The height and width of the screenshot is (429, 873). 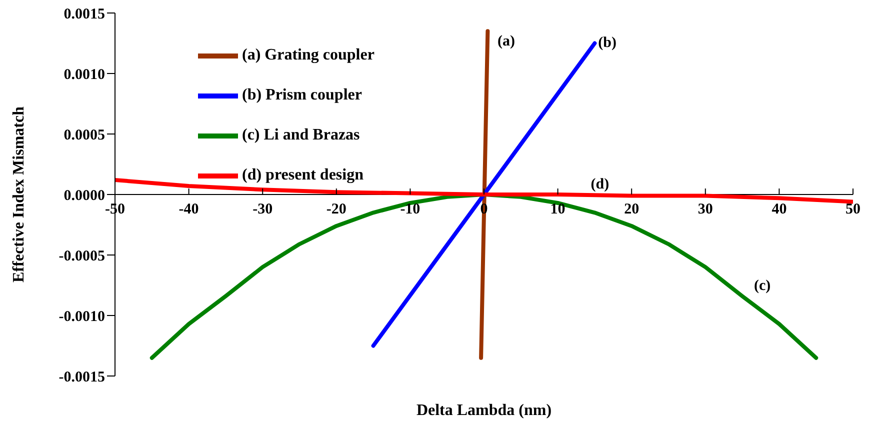 What do you see at coordinates (607, 42) in the screenshot?
I see `annotation: (b)` at bounding box center [607, 42].